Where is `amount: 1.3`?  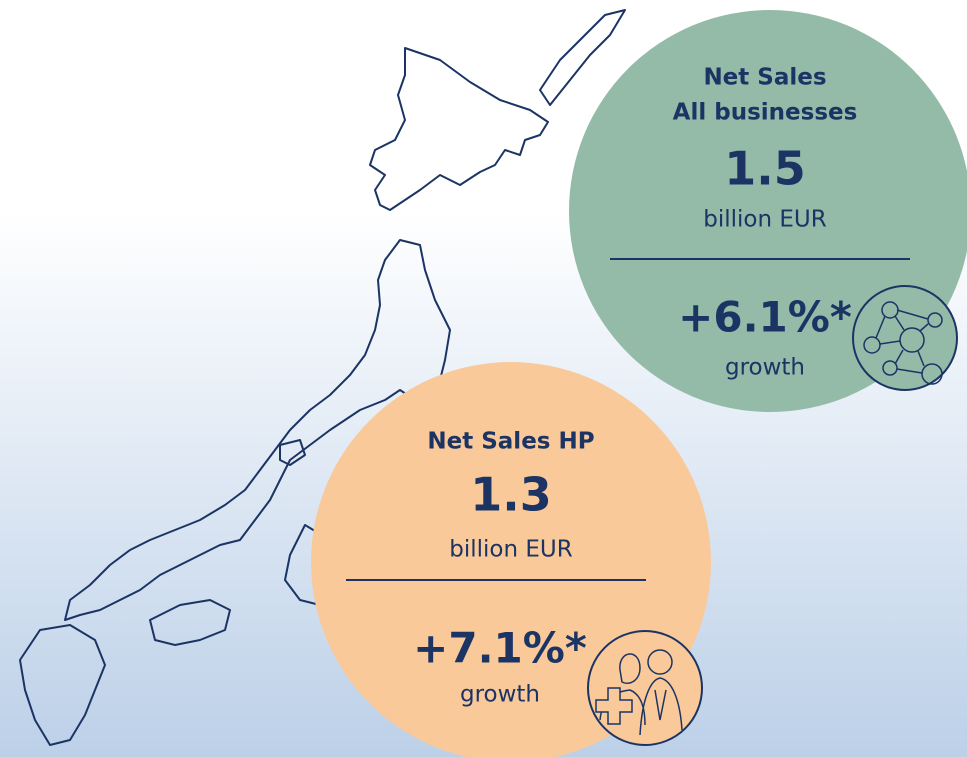
amount: 1.3 is located at coordinates (511, 495).